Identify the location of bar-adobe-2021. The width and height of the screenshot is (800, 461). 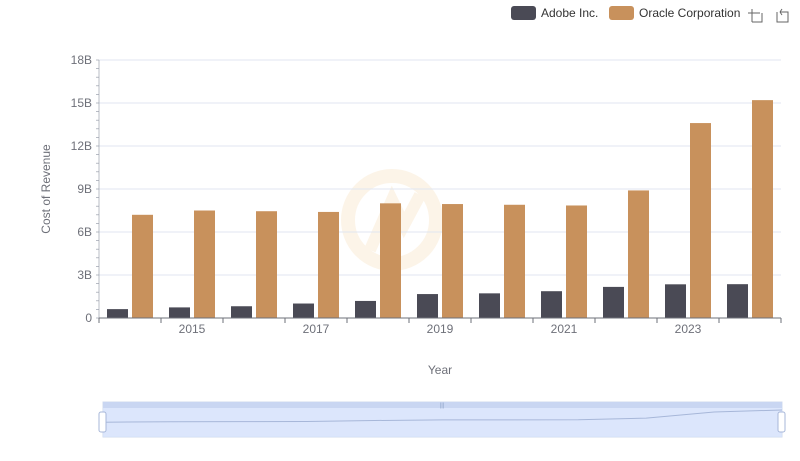
(551, 304).